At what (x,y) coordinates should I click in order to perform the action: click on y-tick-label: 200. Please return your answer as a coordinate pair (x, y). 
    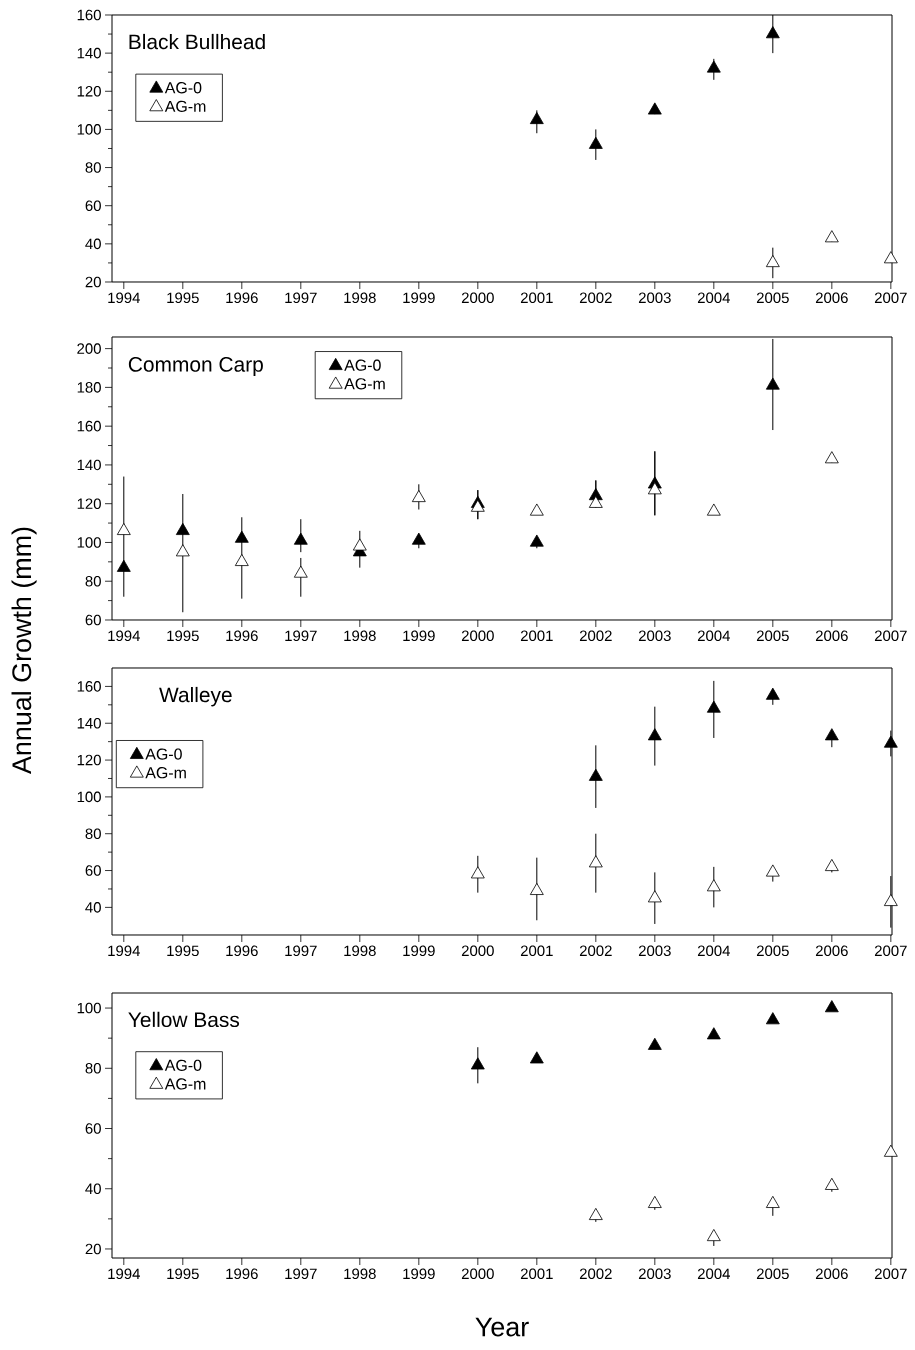
    Looking at the image, I should click on (89, 348).